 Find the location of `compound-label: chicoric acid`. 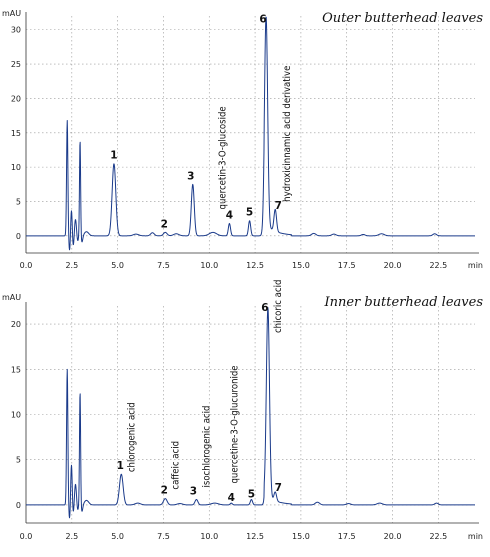

compound-label: chicoric acid is located at coordinates (278, 306).